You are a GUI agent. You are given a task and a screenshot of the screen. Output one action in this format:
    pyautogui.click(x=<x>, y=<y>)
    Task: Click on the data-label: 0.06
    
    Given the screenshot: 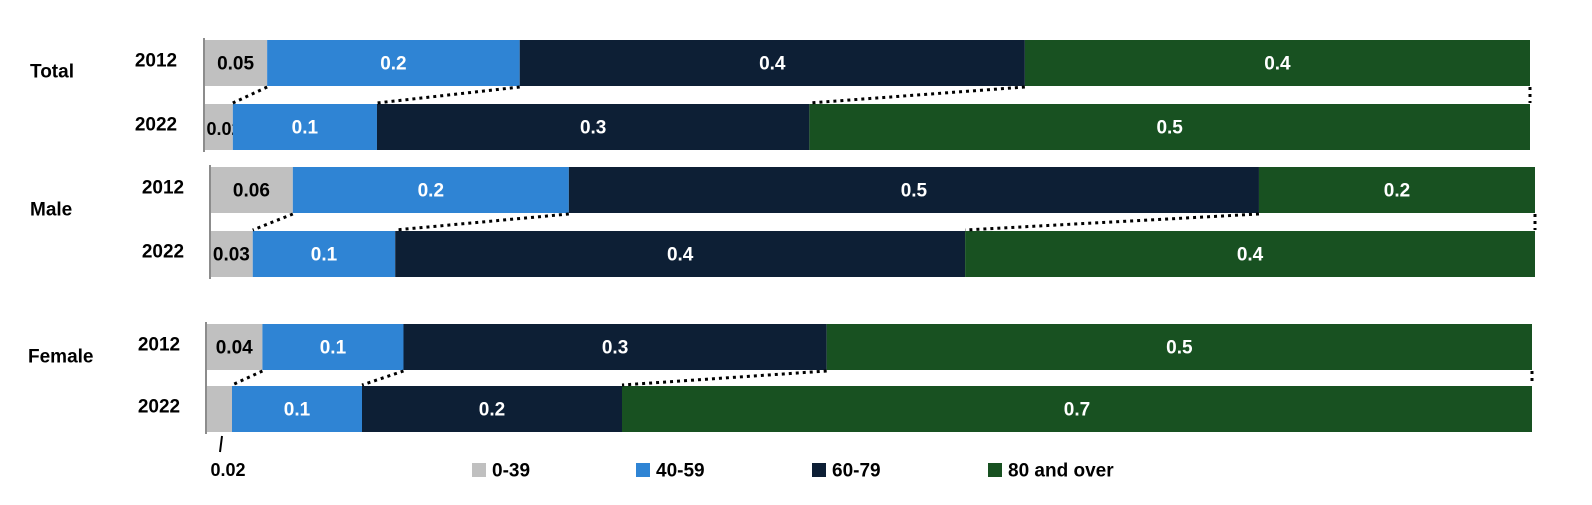 What is the action you would take?
    pyautogui.click(x=251, y=191)
    